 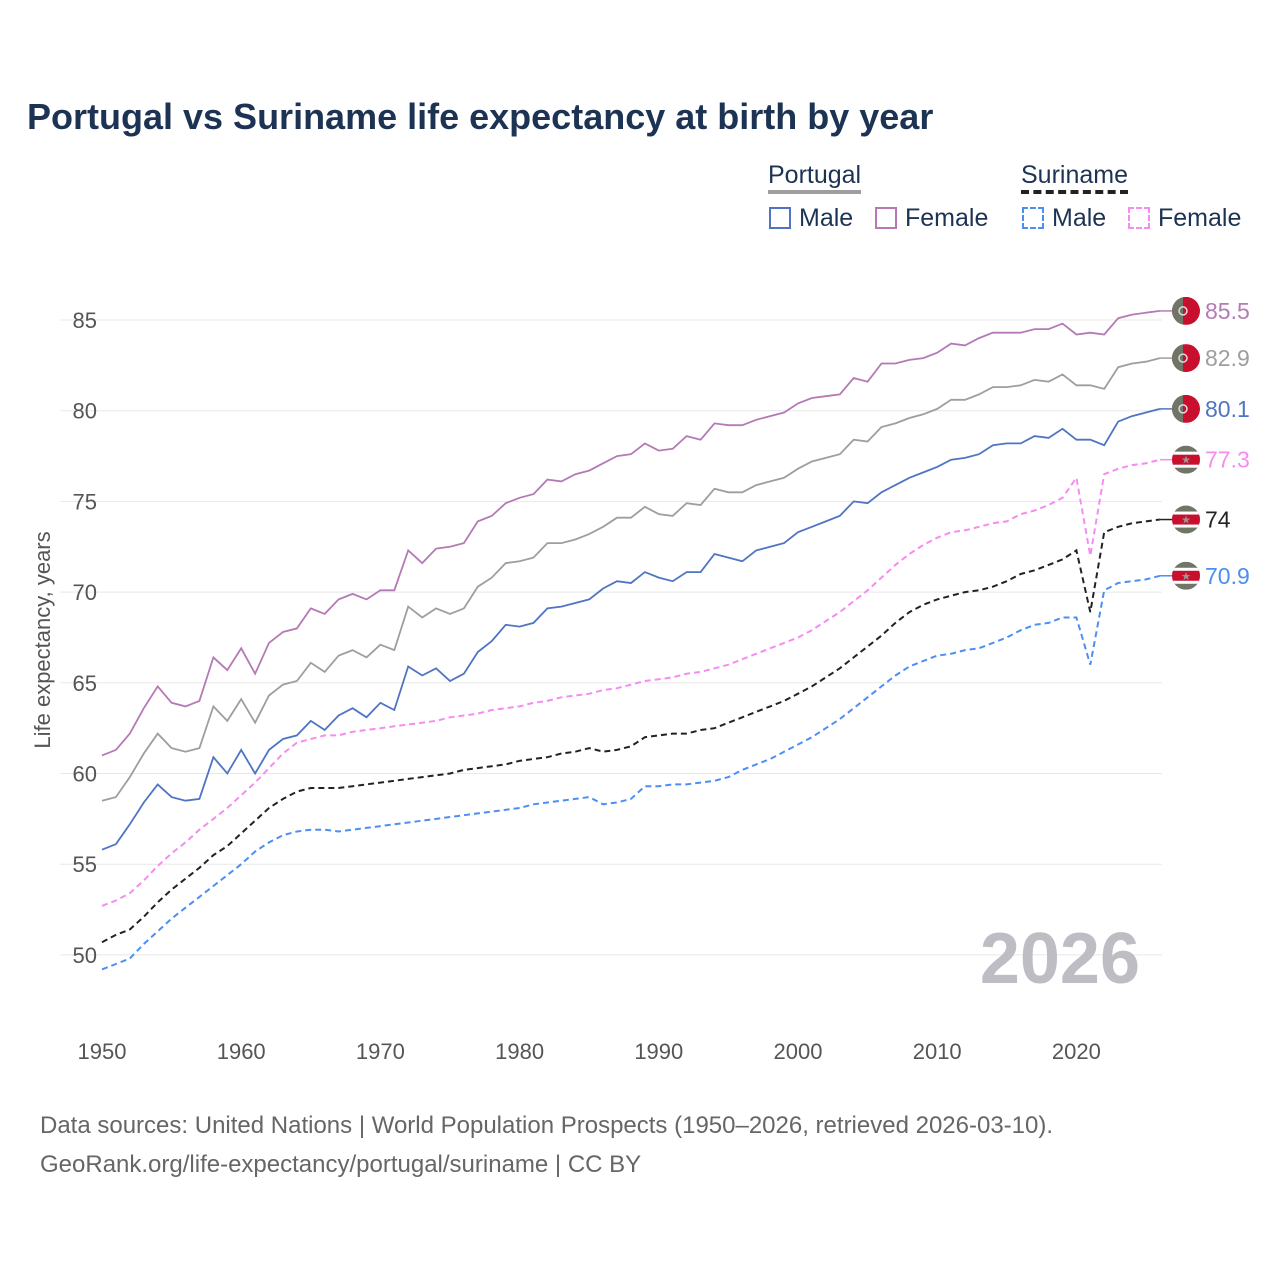 I want to click on end-value-label: 85.5, so click(x=1227, y=311).